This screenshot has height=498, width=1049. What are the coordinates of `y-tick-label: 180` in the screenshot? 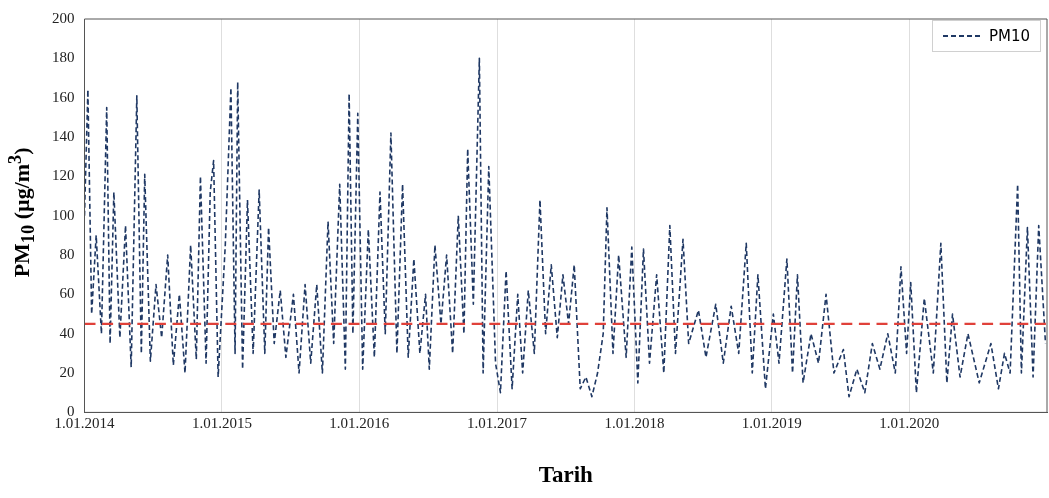 It's located at (63, 57).